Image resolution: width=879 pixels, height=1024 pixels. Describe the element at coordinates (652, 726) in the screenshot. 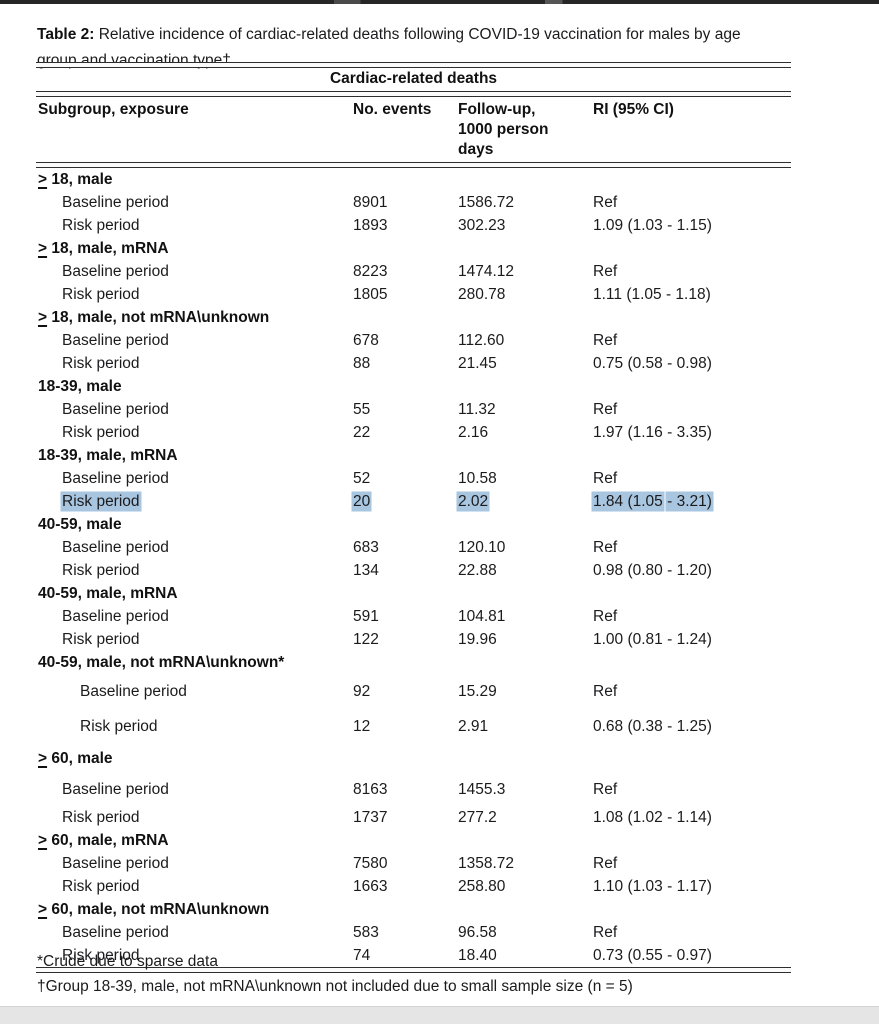

I see `ri-cell: 0.68 (0.38 - 1.25)` at that location.